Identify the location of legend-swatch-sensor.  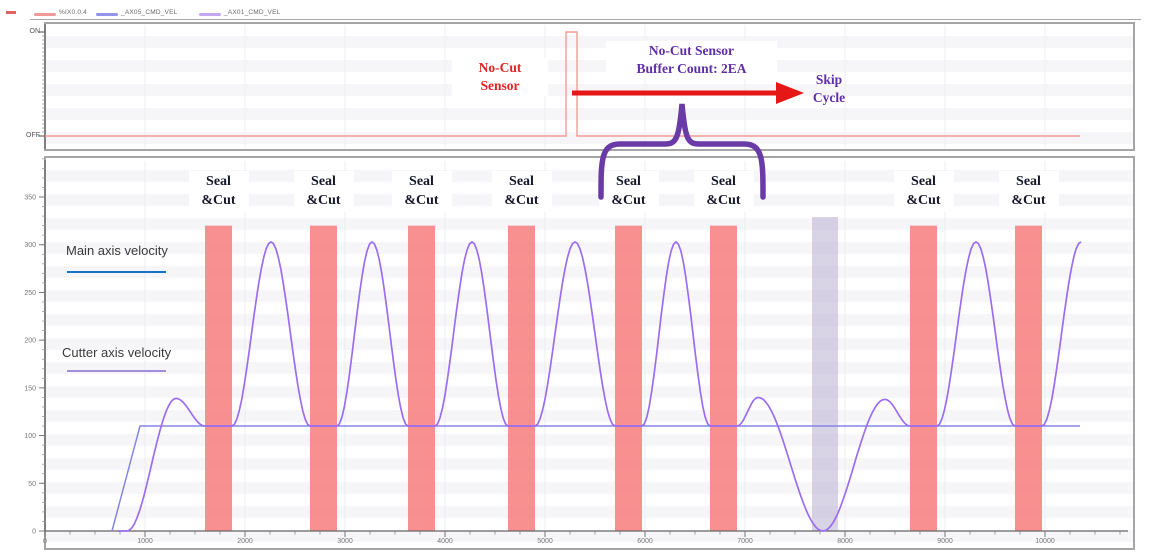
(45, 14).